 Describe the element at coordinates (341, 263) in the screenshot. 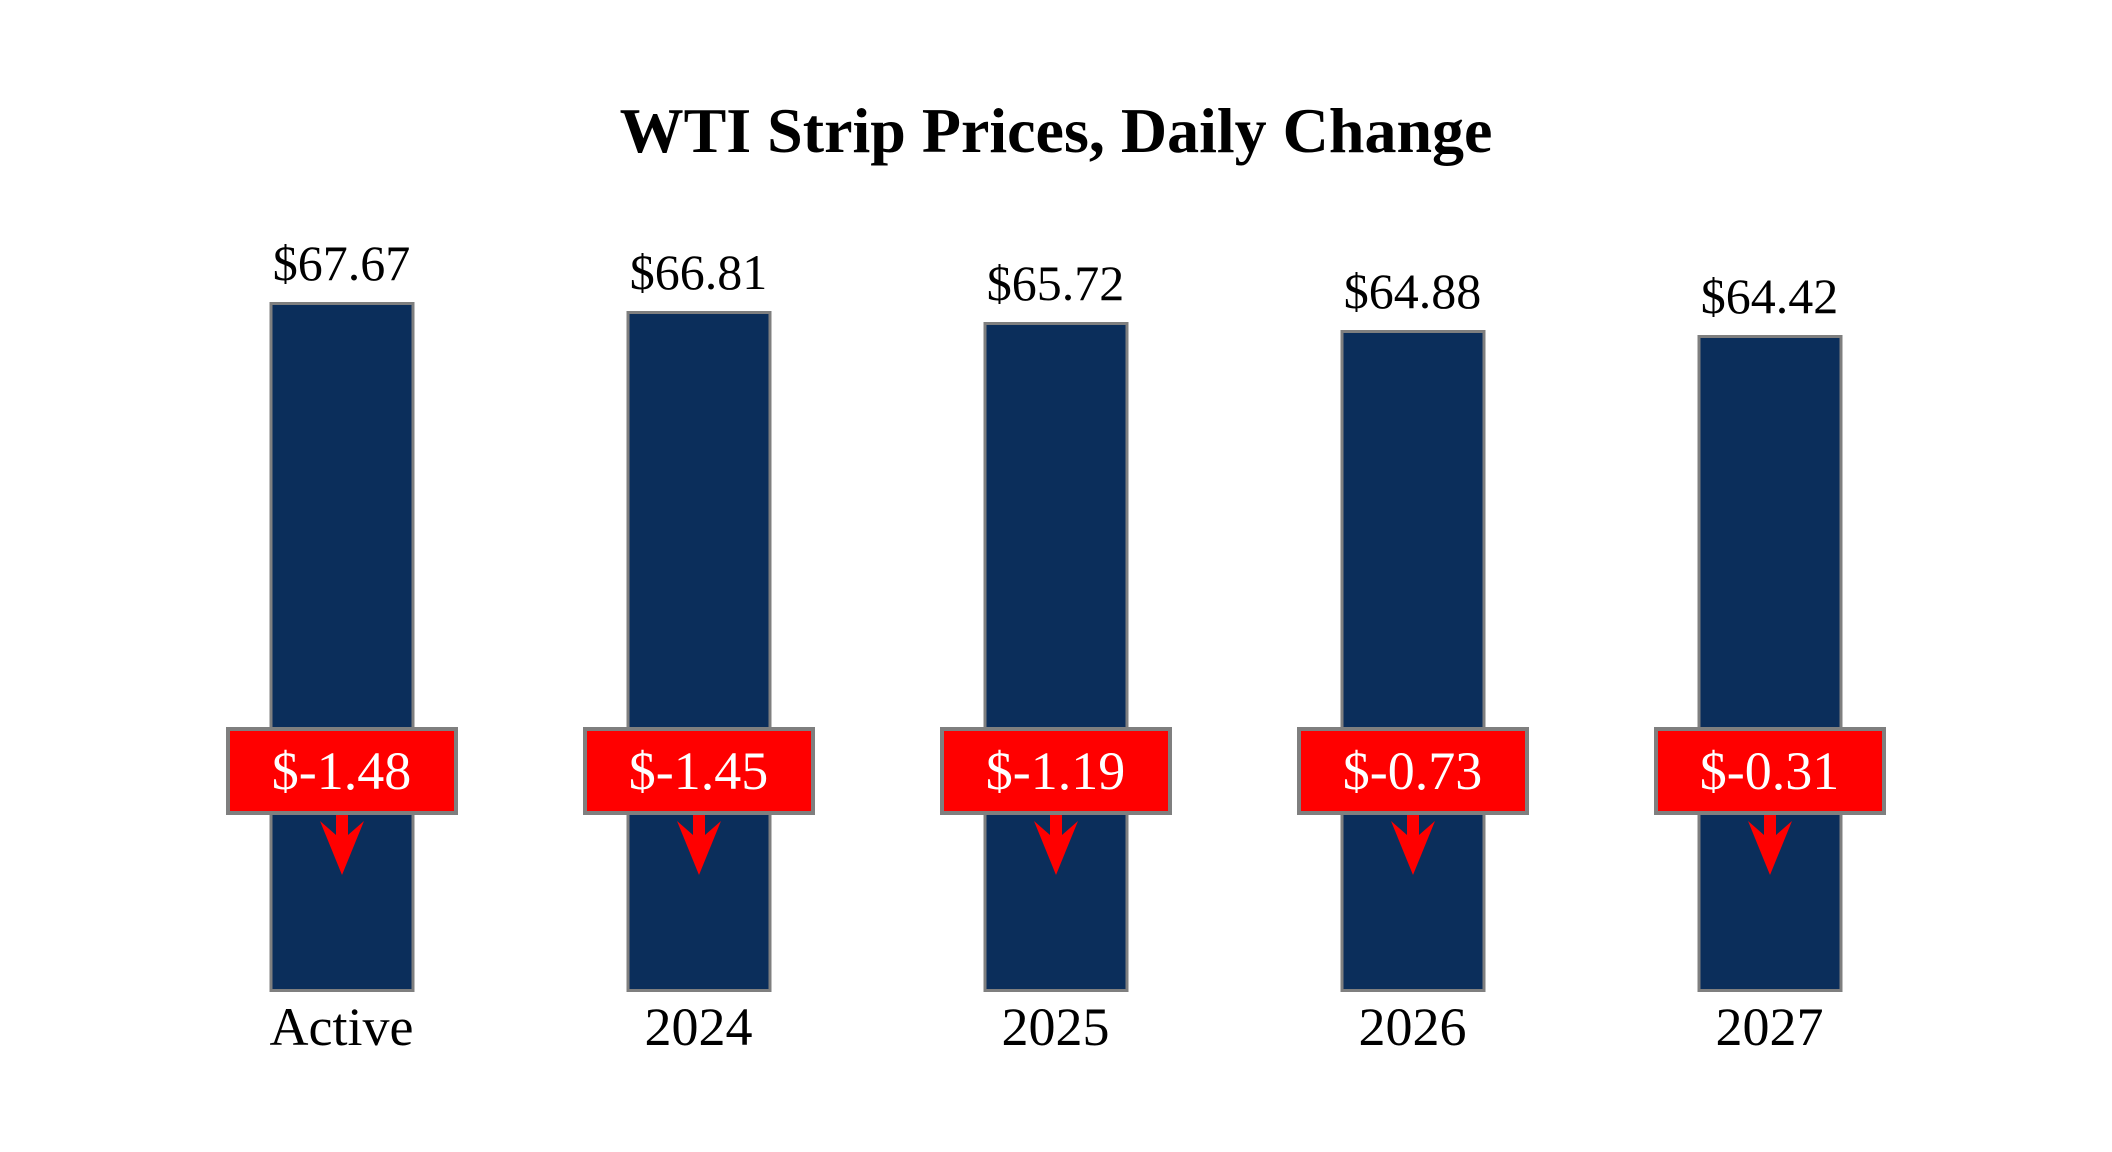

I see `price-label: $67.67` at that location.